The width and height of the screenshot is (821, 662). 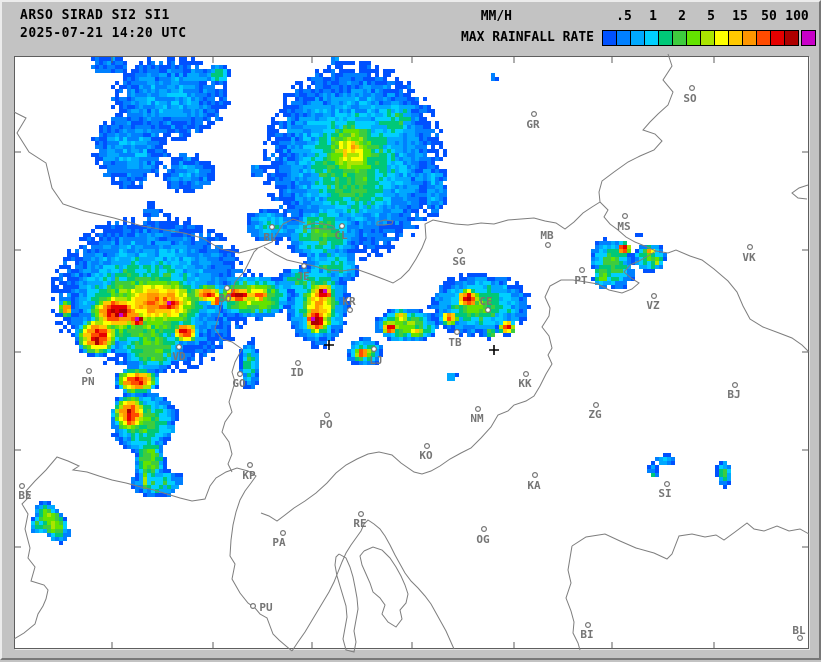 I want to click on legend-tick-label: .5, so click(x=624, y=16).